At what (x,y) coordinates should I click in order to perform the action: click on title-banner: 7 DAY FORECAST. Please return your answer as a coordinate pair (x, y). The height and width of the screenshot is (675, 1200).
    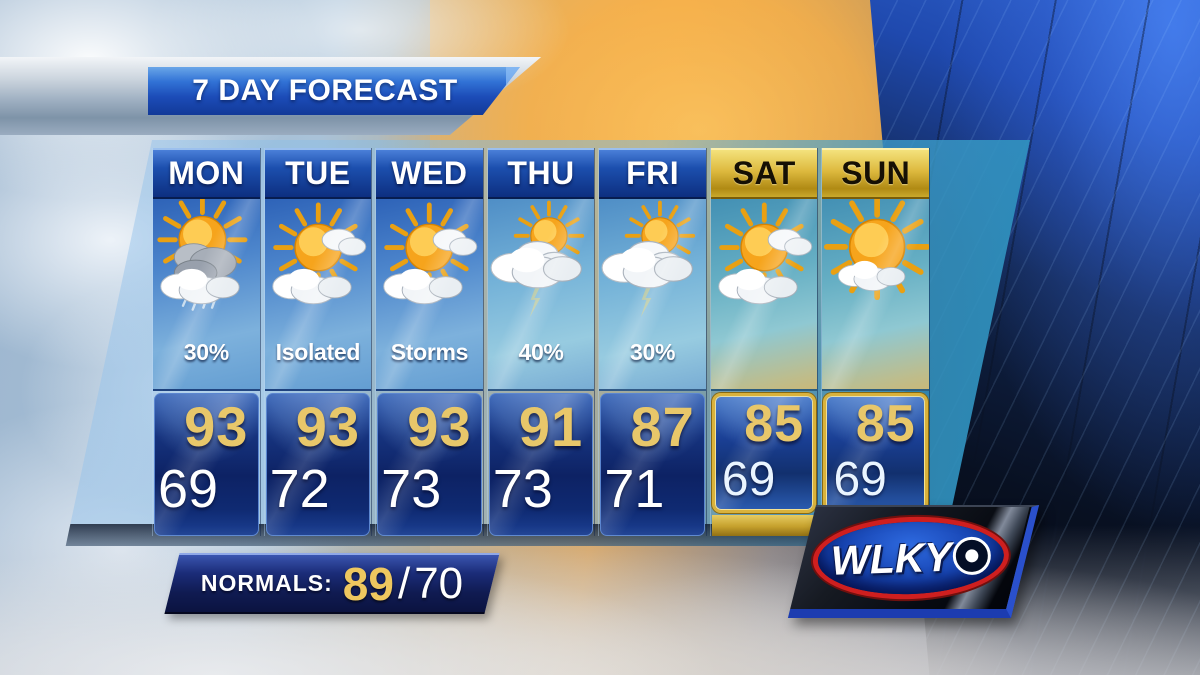
    Looking at the image, I should click on (334, 91).